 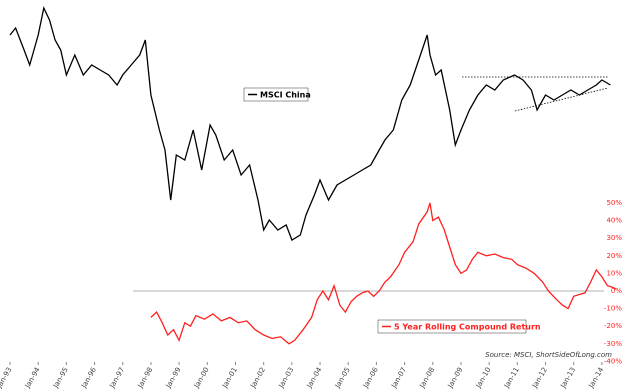 What do you see at coordinates (548, 355) in the screenshot?
I see `source-note: Source: MSCI, ShortSideOfLong.com` at bounding box center [548, 355].